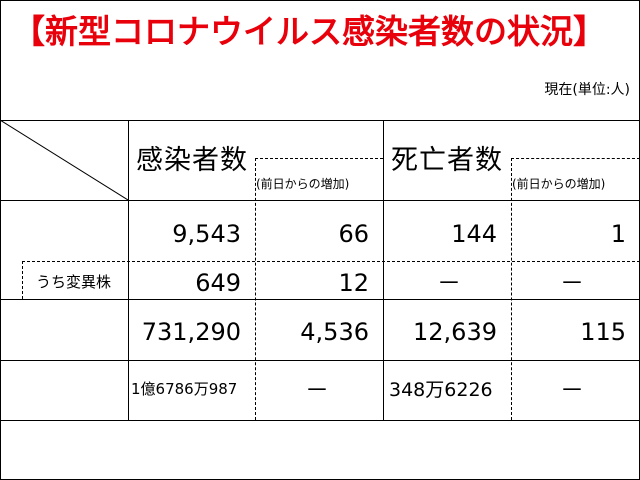  Describe the element at coordinates (334, 332) in the screenshot. I see `row3-infected-delta: 4,536` at that location.